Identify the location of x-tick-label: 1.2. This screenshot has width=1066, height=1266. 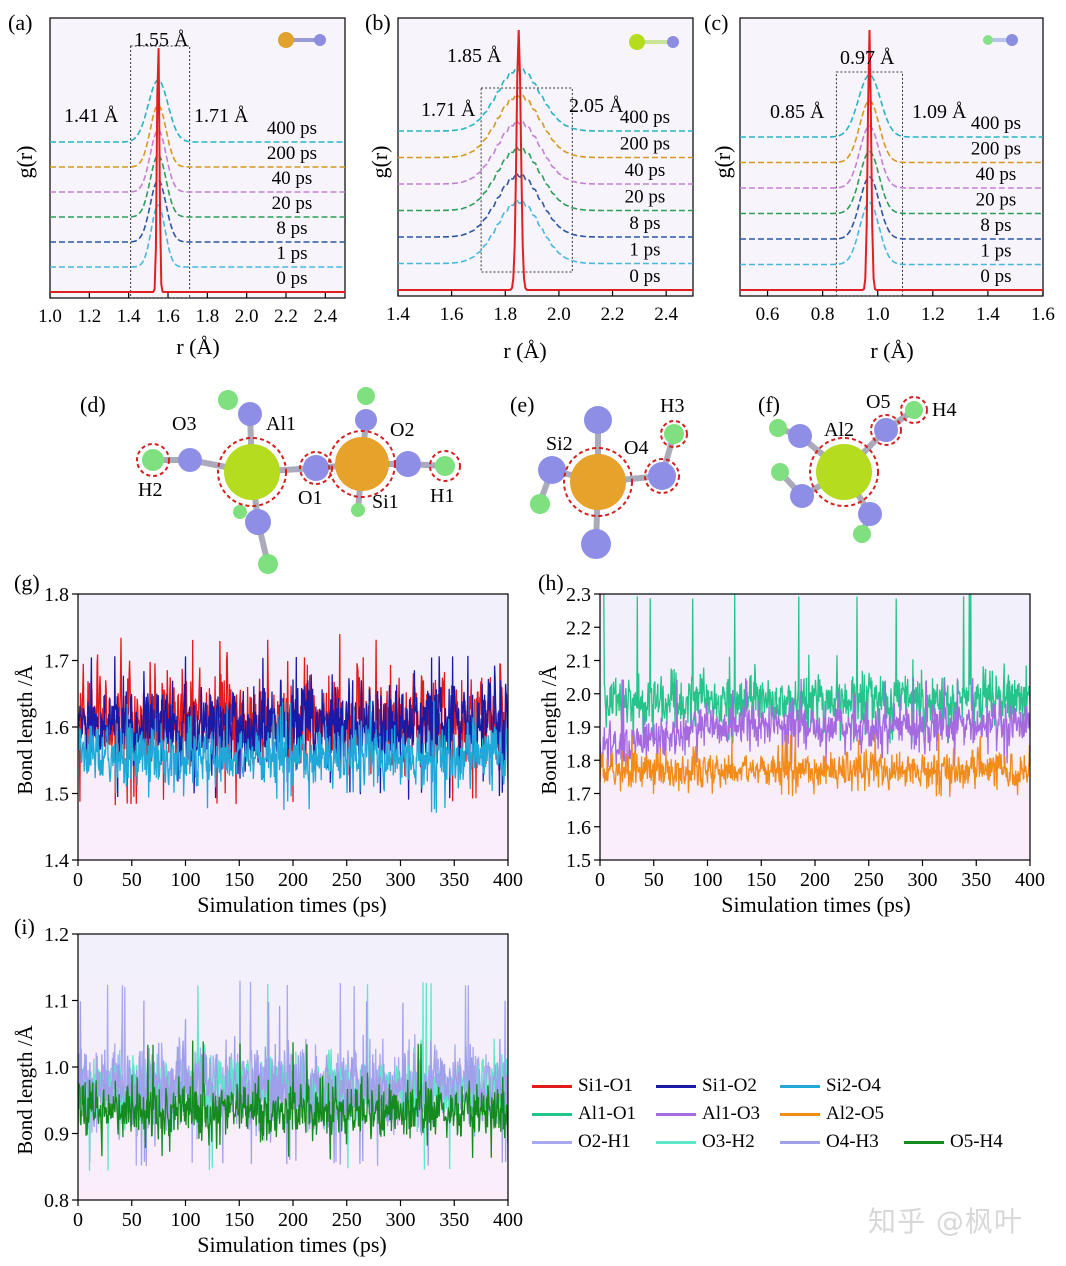
(89, 316).